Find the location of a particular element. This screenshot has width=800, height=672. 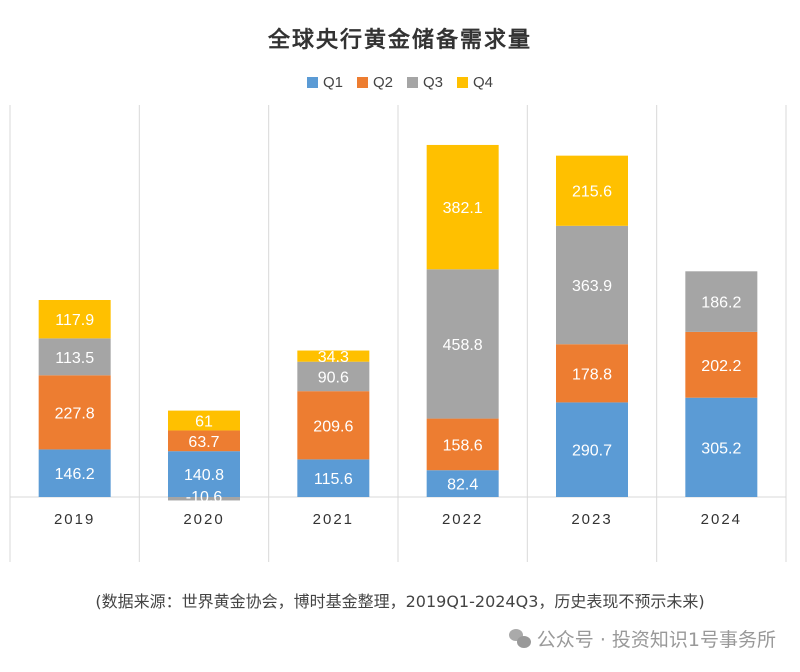

legend-item-q4: Q4 is located at coordinates (475, 82).